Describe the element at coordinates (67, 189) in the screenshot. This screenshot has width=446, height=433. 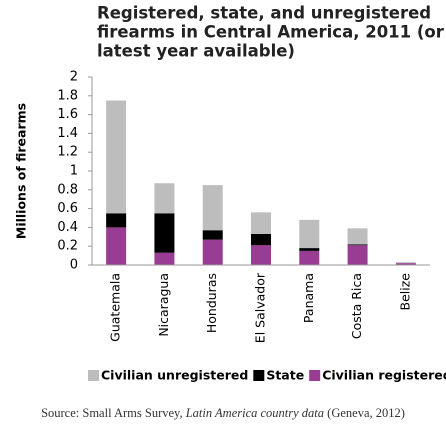
I see `y-tick-label: 0.8` at that location.